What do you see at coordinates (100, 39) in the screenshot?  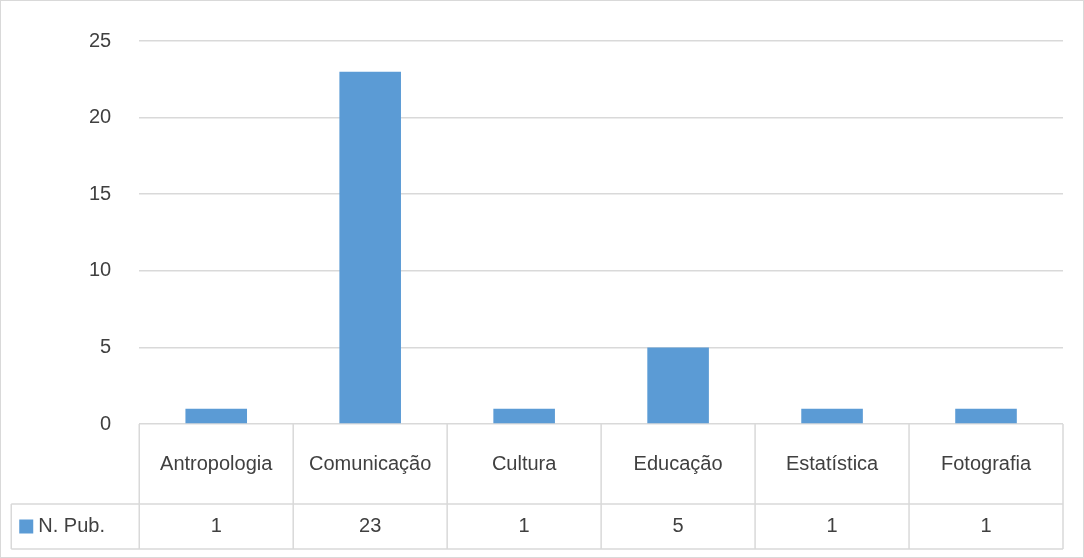 I see `y-tick-label: 25` at bounding box center [100, 39].